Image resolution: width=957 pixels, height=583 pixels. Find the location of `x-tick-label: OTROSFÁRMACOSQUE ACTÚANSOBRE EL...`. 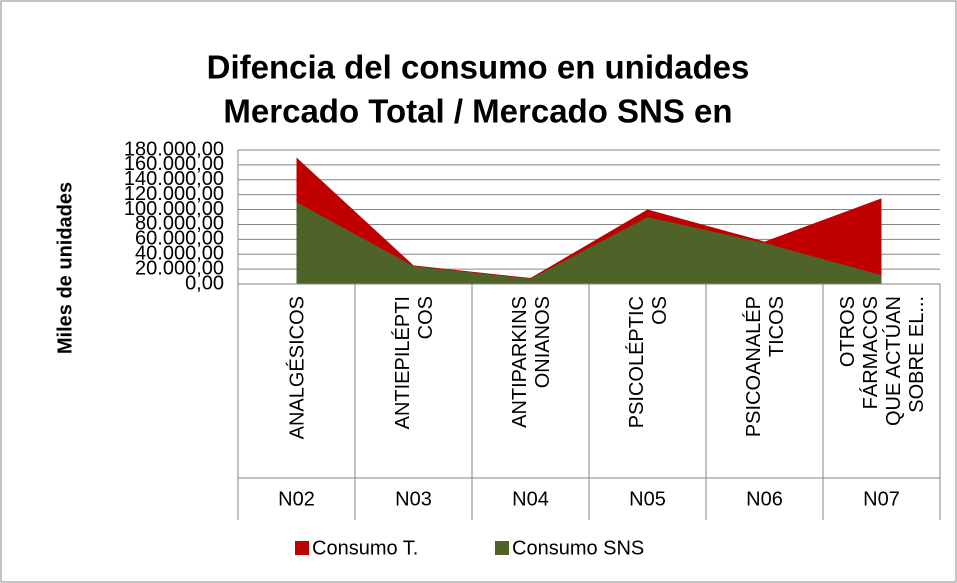

x-tick-label: OTROSFÁRMACOSQUE ACTÚANSOBRE EL... is located at coordinates (882, 361).